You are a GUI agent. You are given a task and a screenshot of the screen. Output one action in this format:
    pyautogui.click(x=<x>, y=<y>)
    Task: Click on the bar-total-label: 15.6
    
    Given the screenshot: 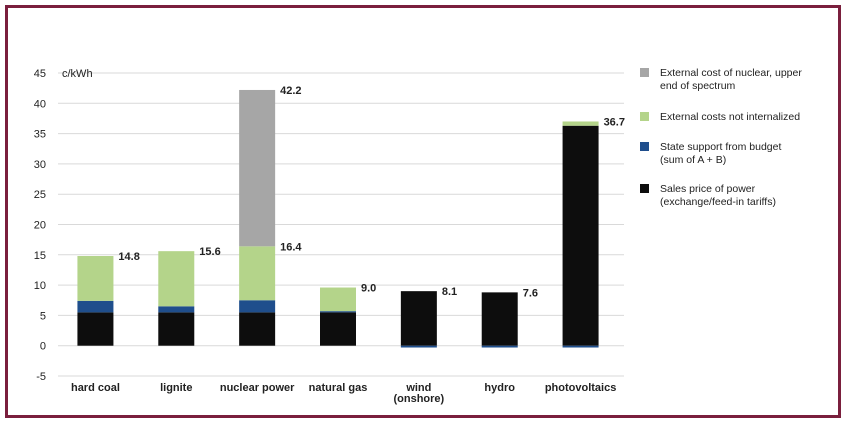 What is the action you would take?
    pyautogui.click(x=209, y=252)
    